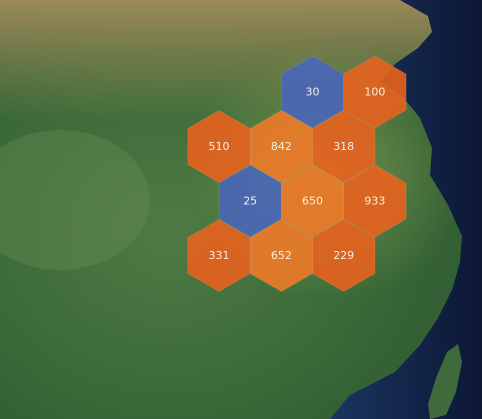  I want to click on hex-value-label: 100, so click(374, 92).